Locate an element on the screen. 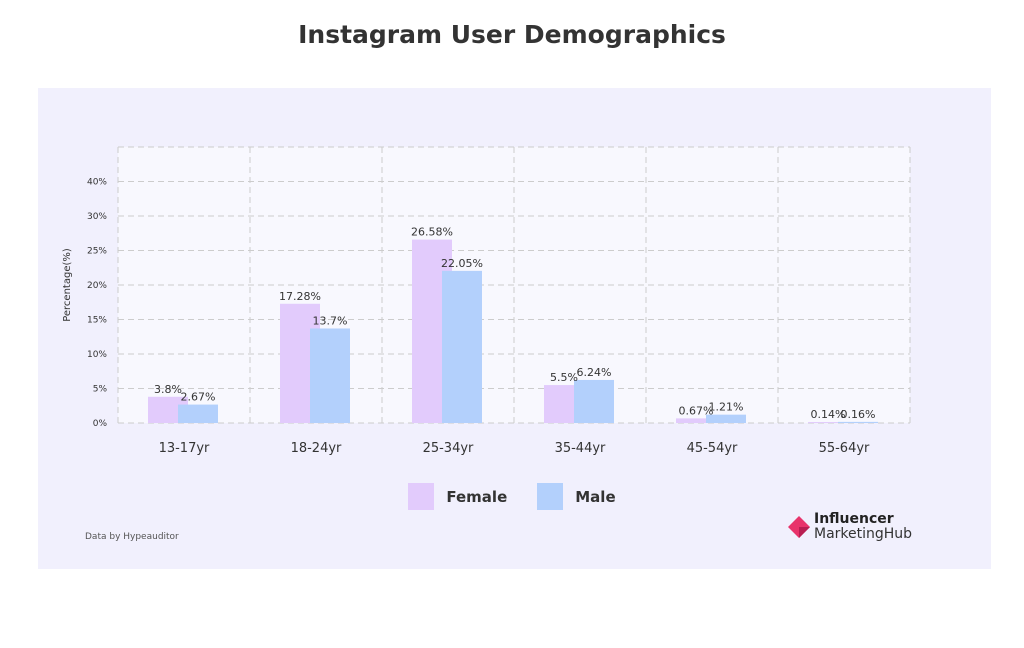 The image size is (1024, 648). y-tick-label: 20% is located at coordinates (97, 286).